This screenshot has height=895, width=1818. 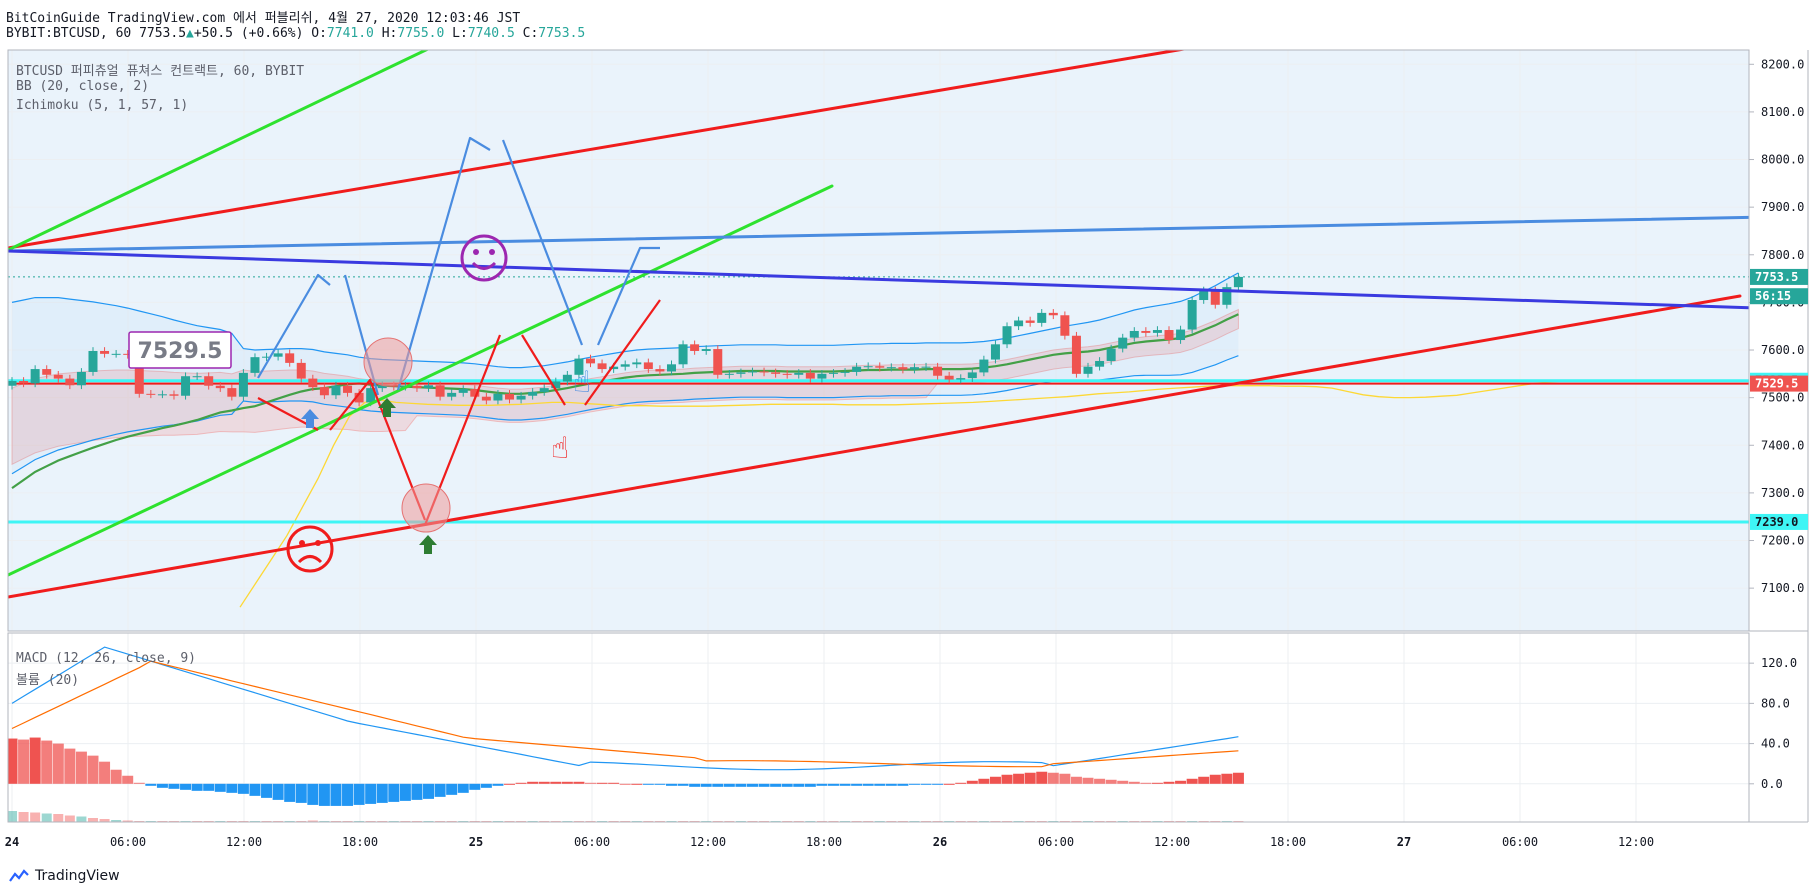 I want to click on price-label: 7239.0, so click(x=1779, y=521).